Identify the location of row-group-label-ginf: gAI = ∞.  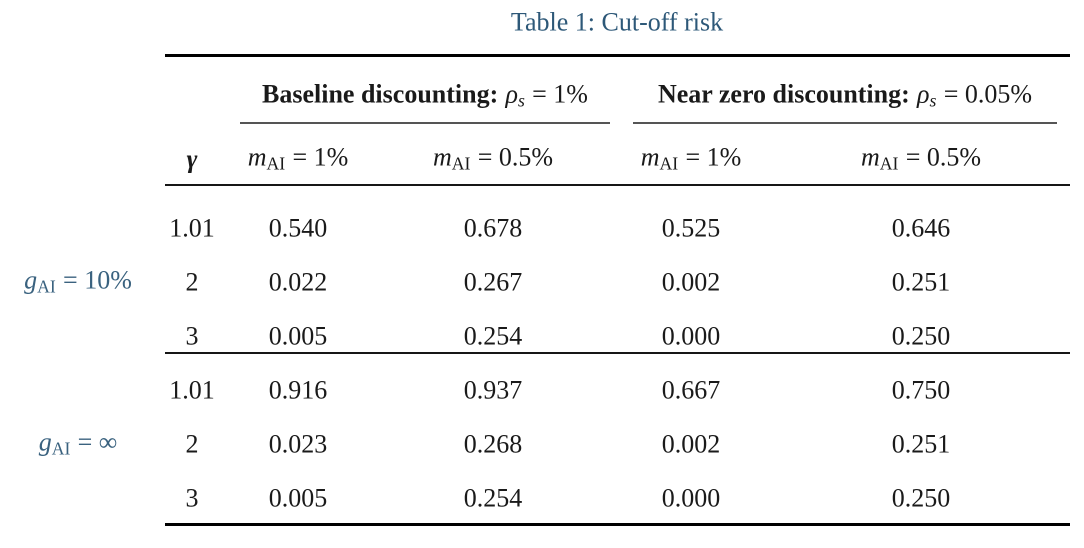
(78, 442).